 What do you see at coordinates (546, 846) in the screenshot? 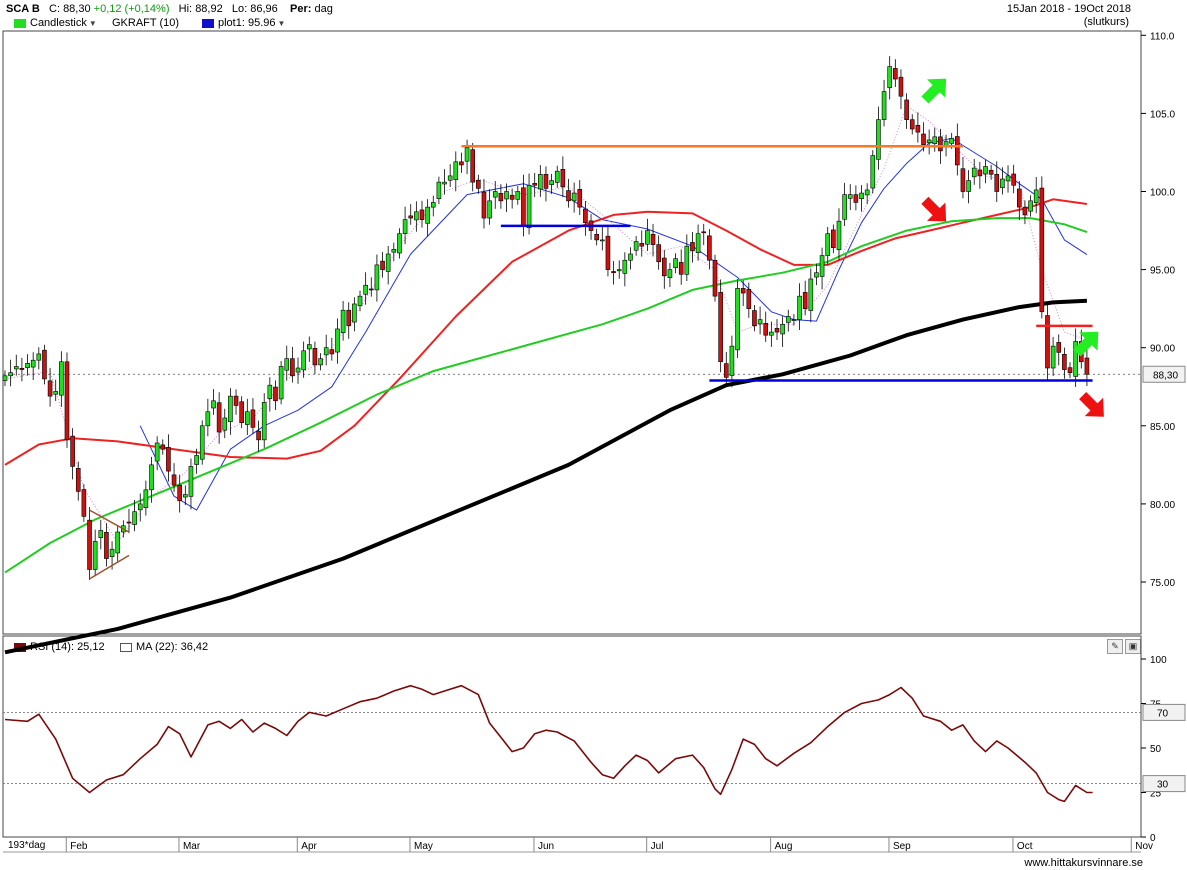
I see `month-label: Jun` at bounding box center [546, 846].